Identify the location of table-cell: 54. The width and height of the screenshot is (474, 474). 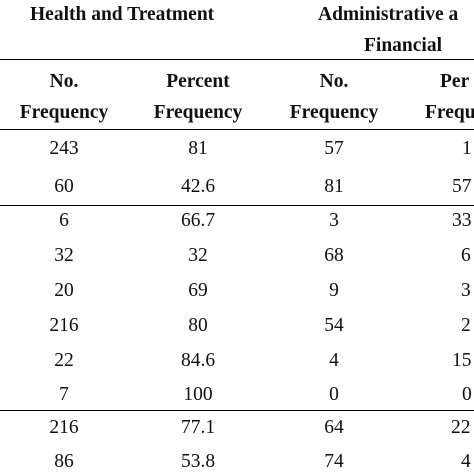
(334, 325).